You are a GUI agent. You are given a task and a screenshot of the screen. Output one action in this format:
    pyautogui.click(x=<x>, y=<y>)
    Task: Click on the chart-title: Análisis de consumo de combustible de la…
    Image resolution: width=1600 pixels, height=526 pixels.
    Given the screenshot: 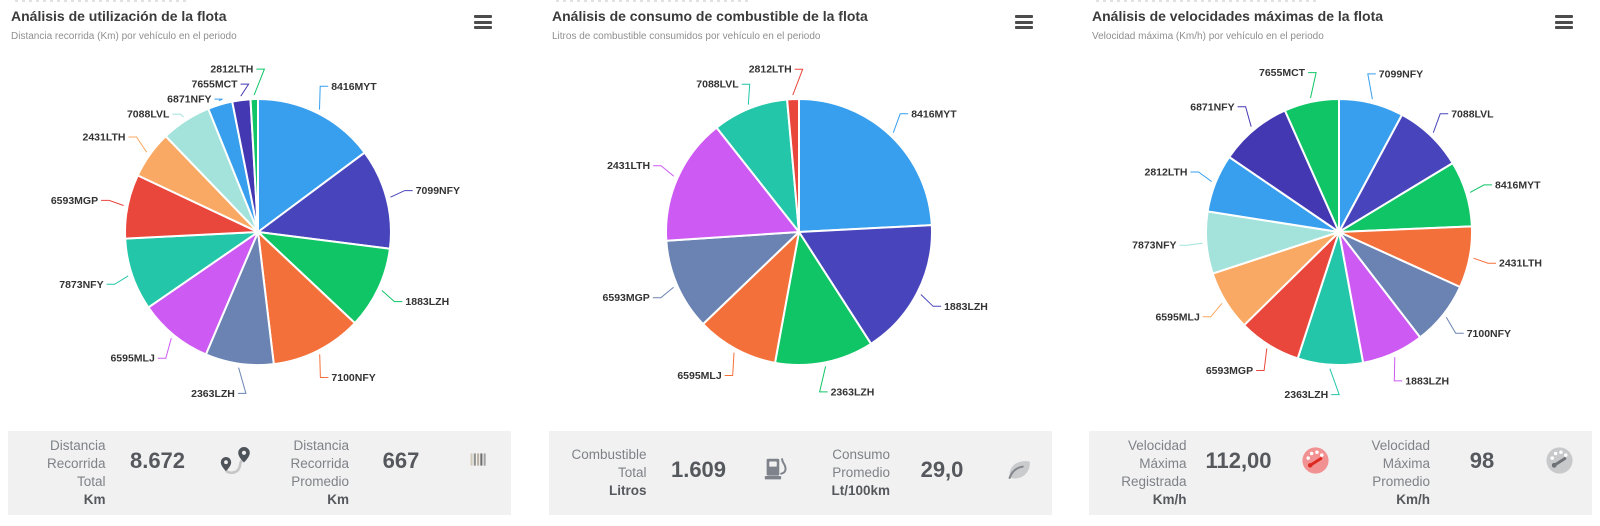 What is the action you would take?
    pyautogui.click(x=710, y=16)
    